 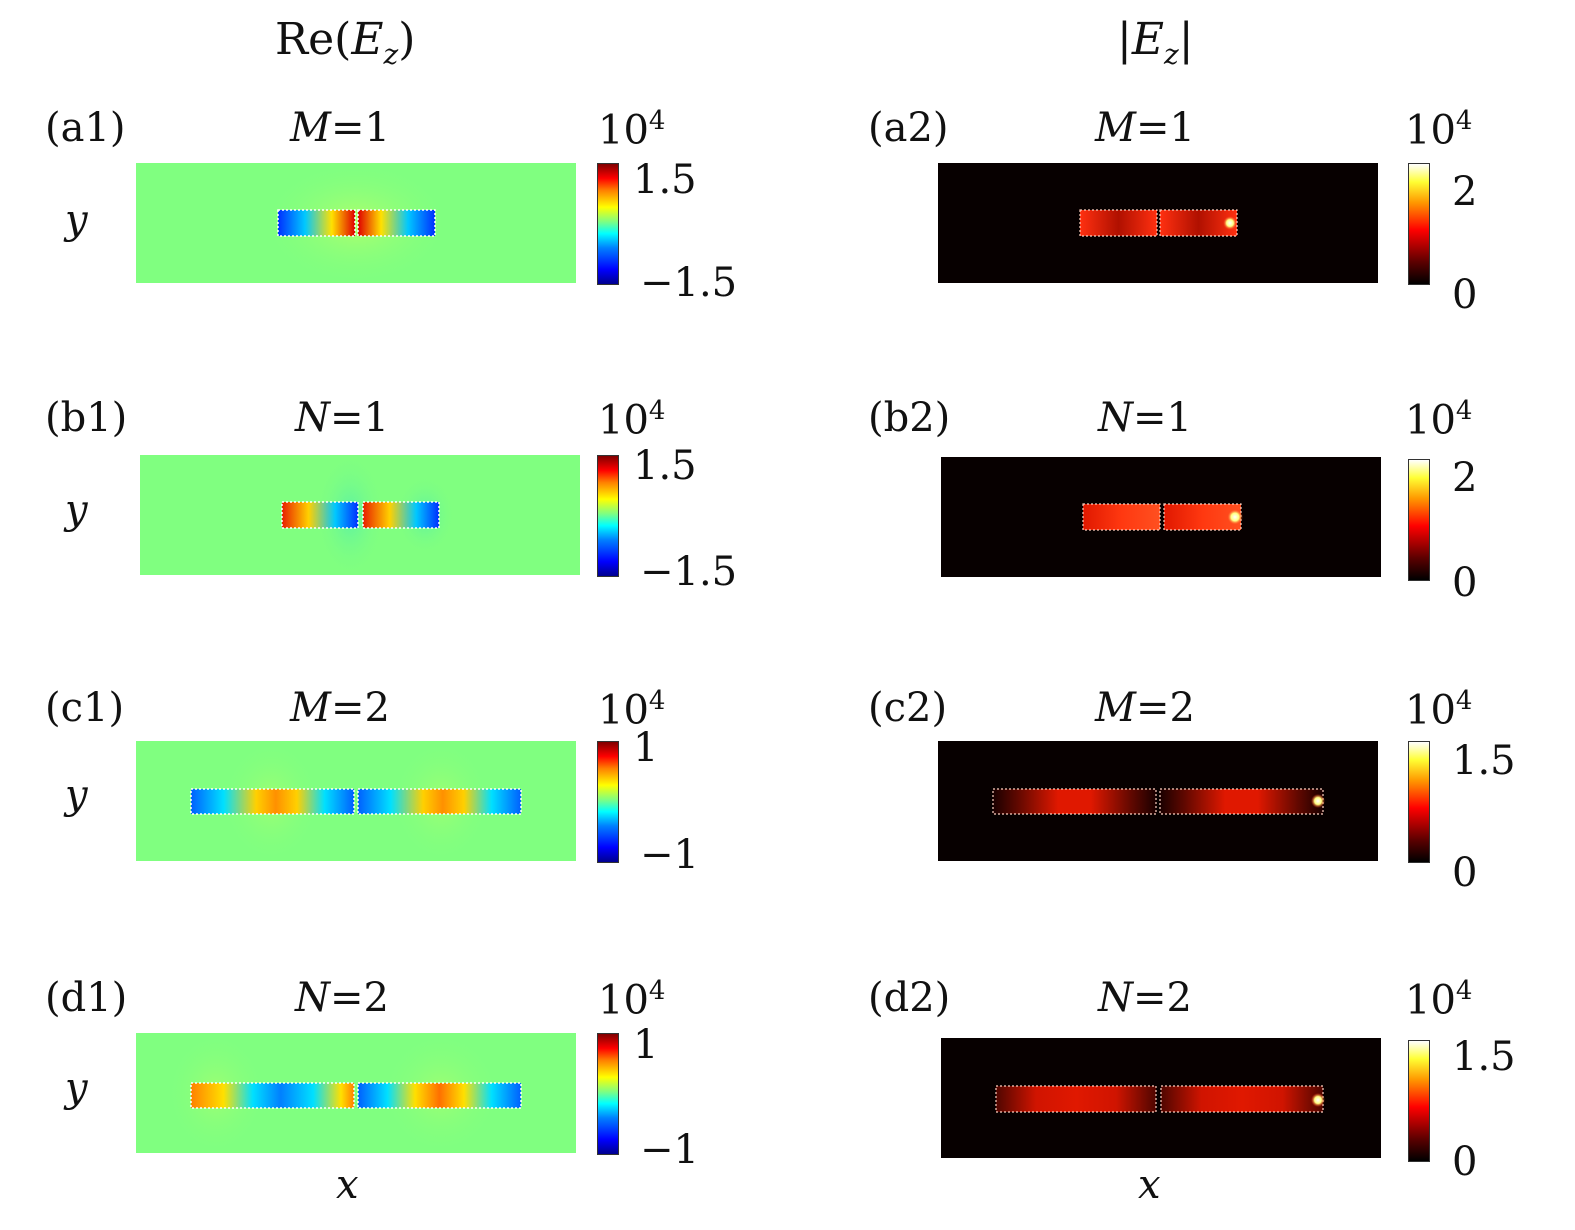 What do you see at coordinates (669, 855) in the screenshot?
I see `colorbar-min-c1: −1` at bounding box center [669, 855].